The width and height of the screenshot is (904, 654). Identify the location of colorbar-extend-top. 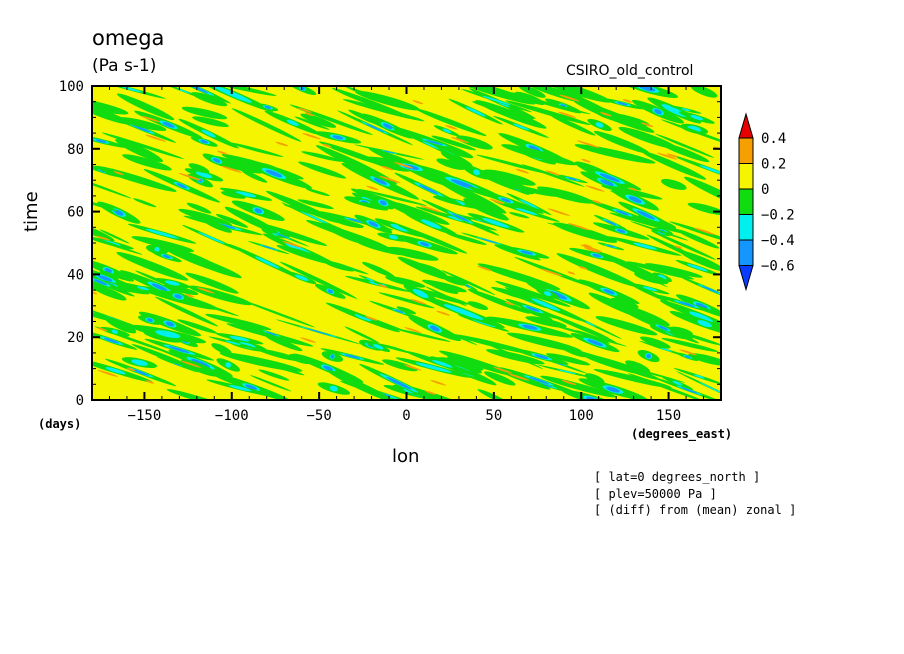
(746, 125).